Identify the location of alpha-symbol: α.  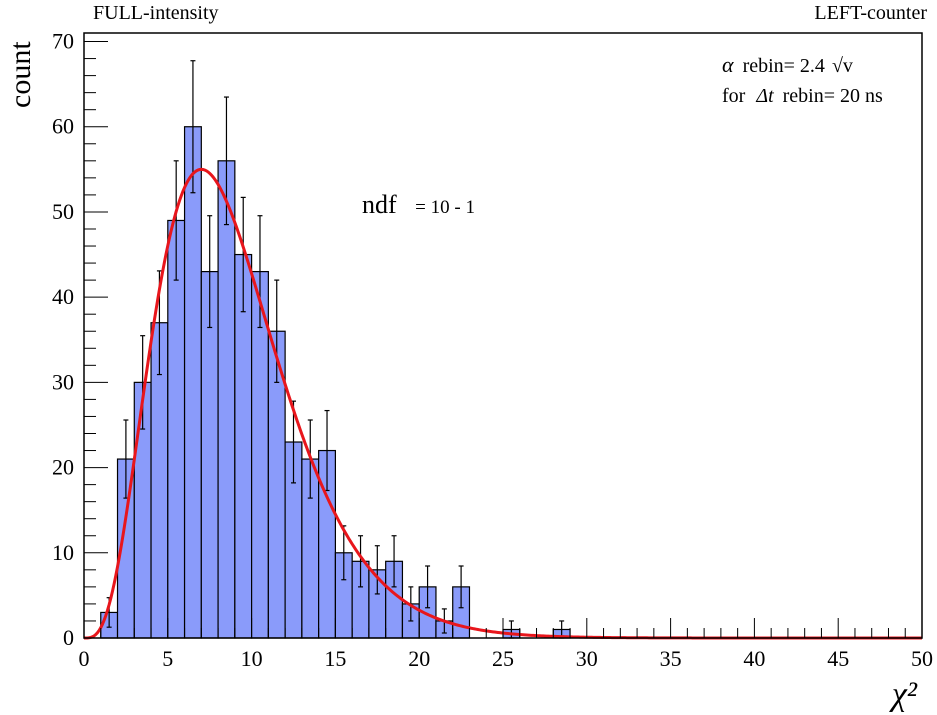
(728, 64).